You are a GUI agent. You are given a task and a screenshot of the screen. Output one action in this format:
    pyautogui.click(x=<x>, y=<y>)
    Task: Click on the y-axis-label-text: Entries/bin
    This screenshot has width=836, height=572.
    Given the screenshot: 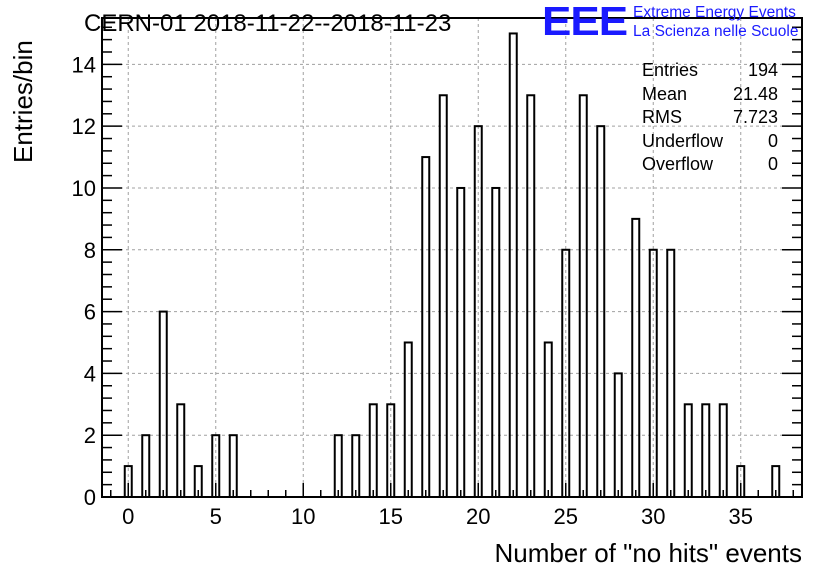 What is the action you would take?
    pyautogui.click(x=23, y=101)
    